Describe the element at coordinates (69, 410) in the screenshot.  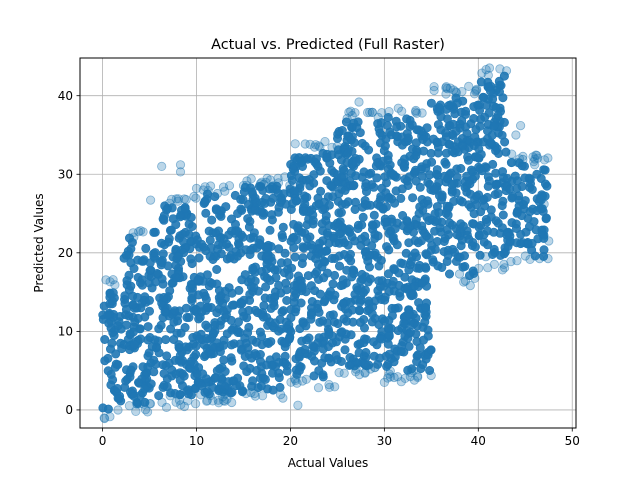
I see `y-tick-label: 0` at that location.